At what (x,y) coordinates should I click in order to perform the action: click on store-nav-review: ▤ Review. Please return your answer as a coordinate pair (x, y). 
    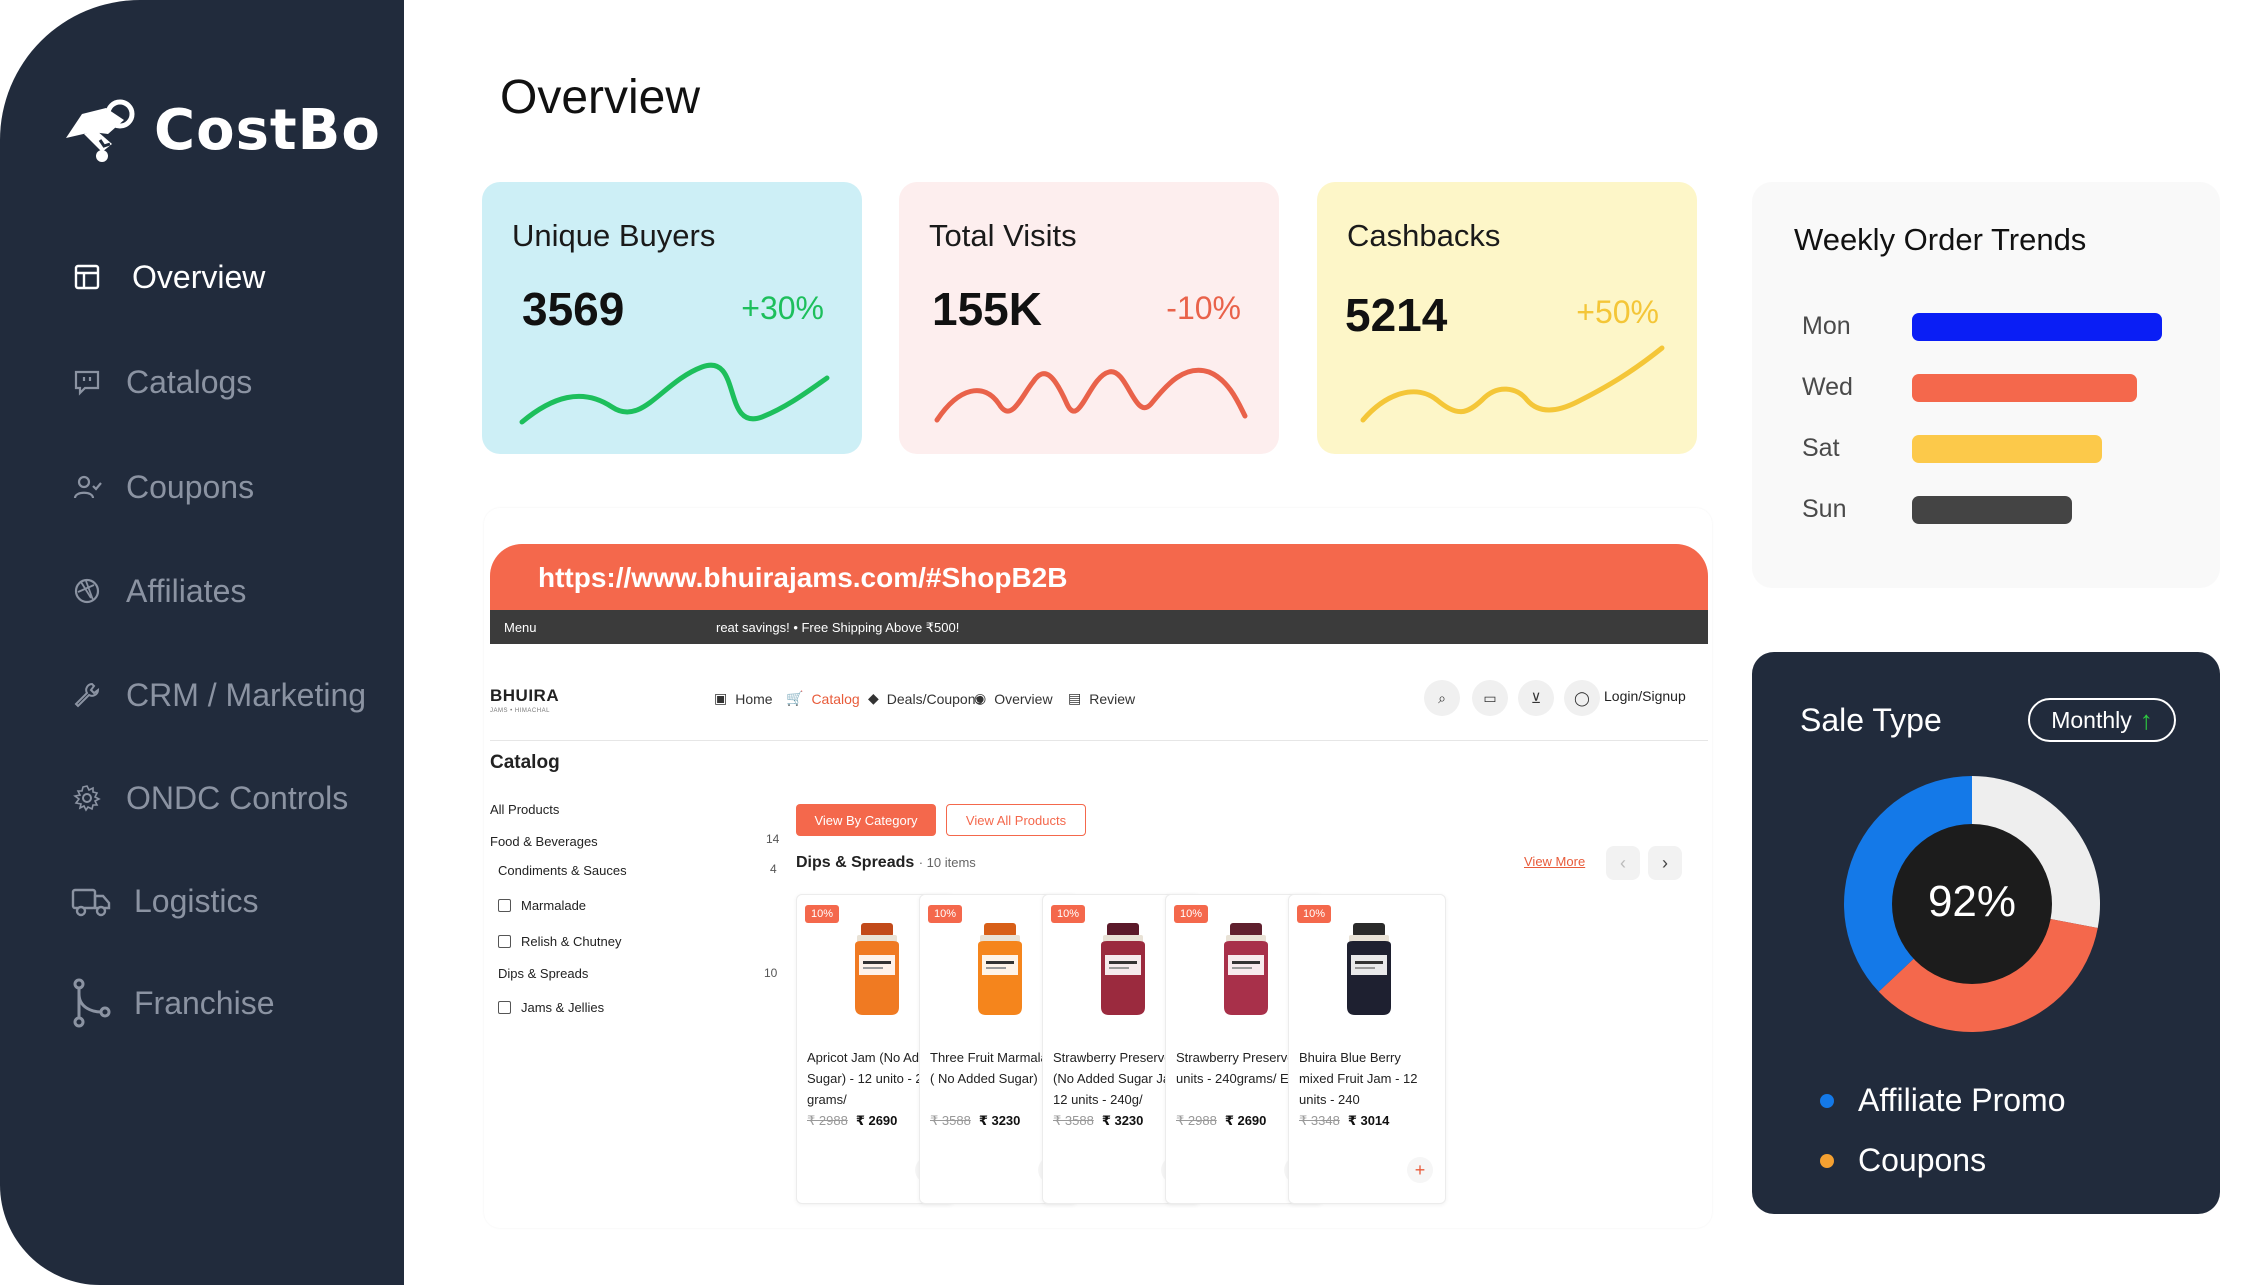
    Looking at the image, I should click on (1101, 698).